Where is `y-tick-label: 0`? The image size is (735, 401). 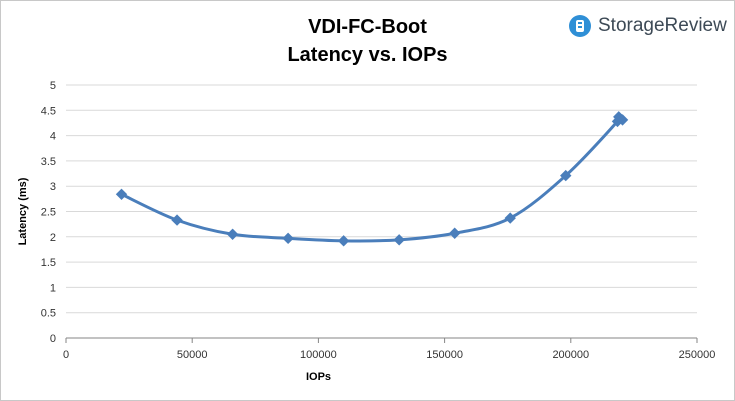
y-tick-label: 0 is located at coordinates (53, 339).